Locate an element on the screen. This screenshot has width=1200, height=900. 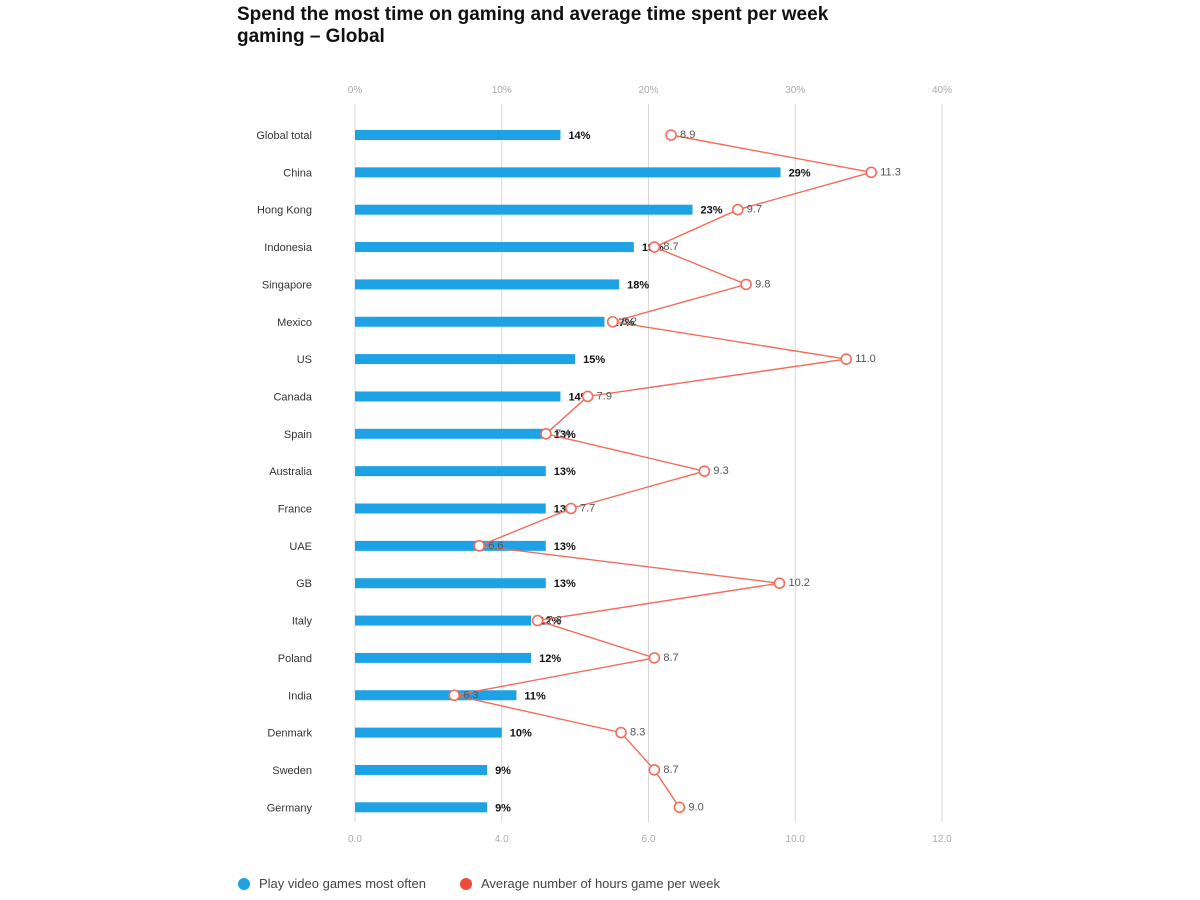
line-value-label: 10.2 is located at coordinates (798, 583).